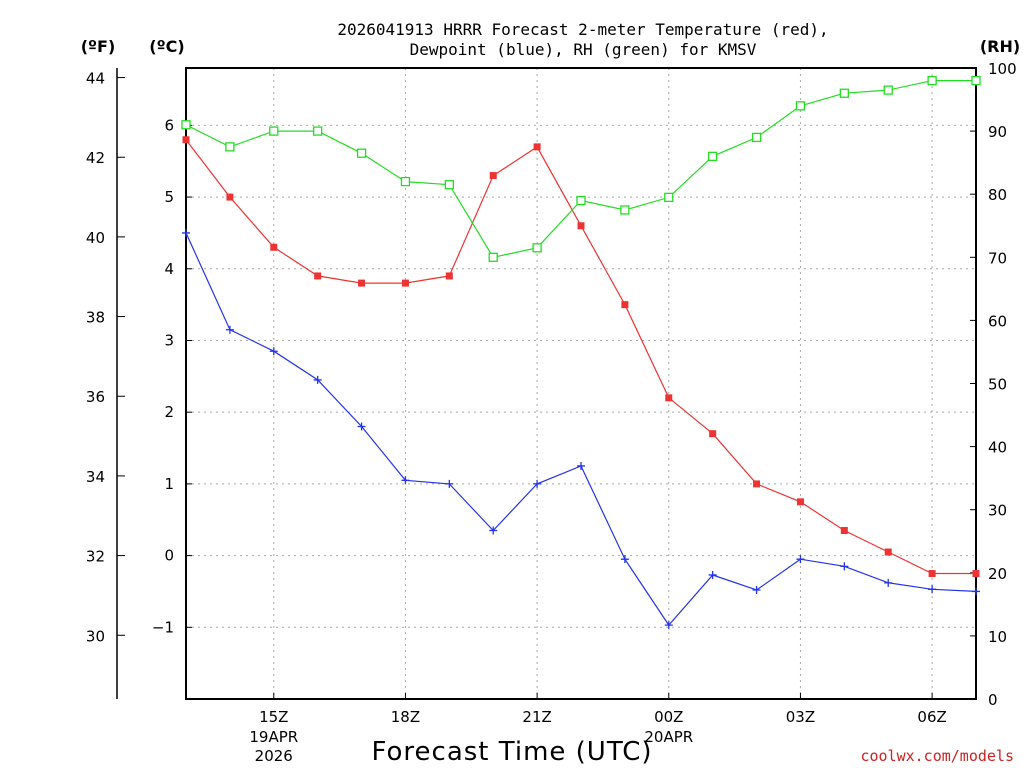  I want to click on chart-title-line-2: Dewpoint (blue), RH (green) for KMSV, so click(583, 49).